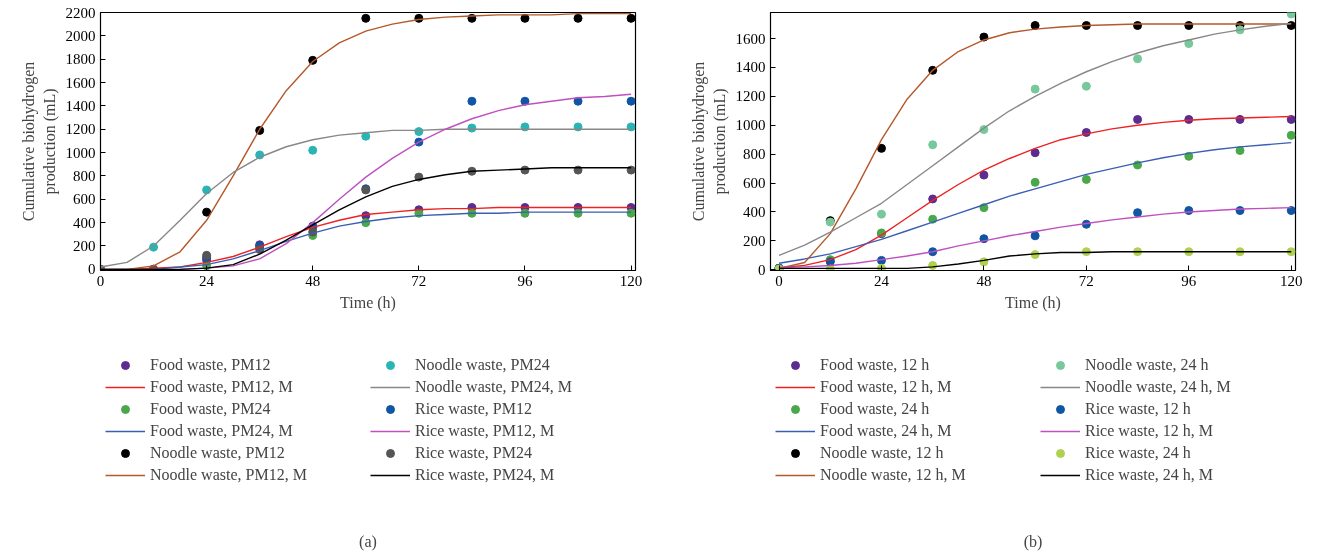 Image resolution: width=1331 pixels, height=554 pixels. What do you see at coordinates (221, 431) in the screenshot?
I see `legend-label: Food waste, PM24, M` at bounding box center [221, 431].